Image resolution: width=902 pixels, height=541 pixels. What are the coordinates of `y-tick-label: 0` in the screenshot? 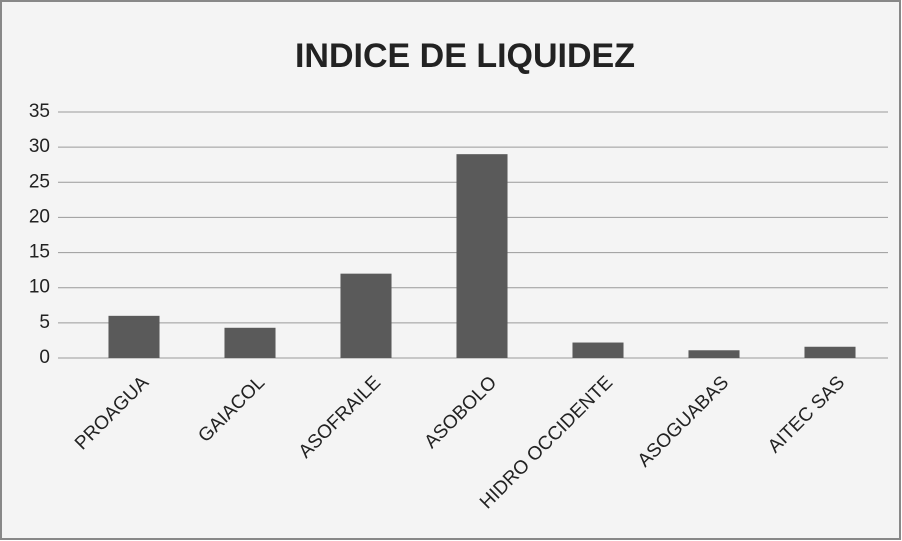 It's located at (44, 357).